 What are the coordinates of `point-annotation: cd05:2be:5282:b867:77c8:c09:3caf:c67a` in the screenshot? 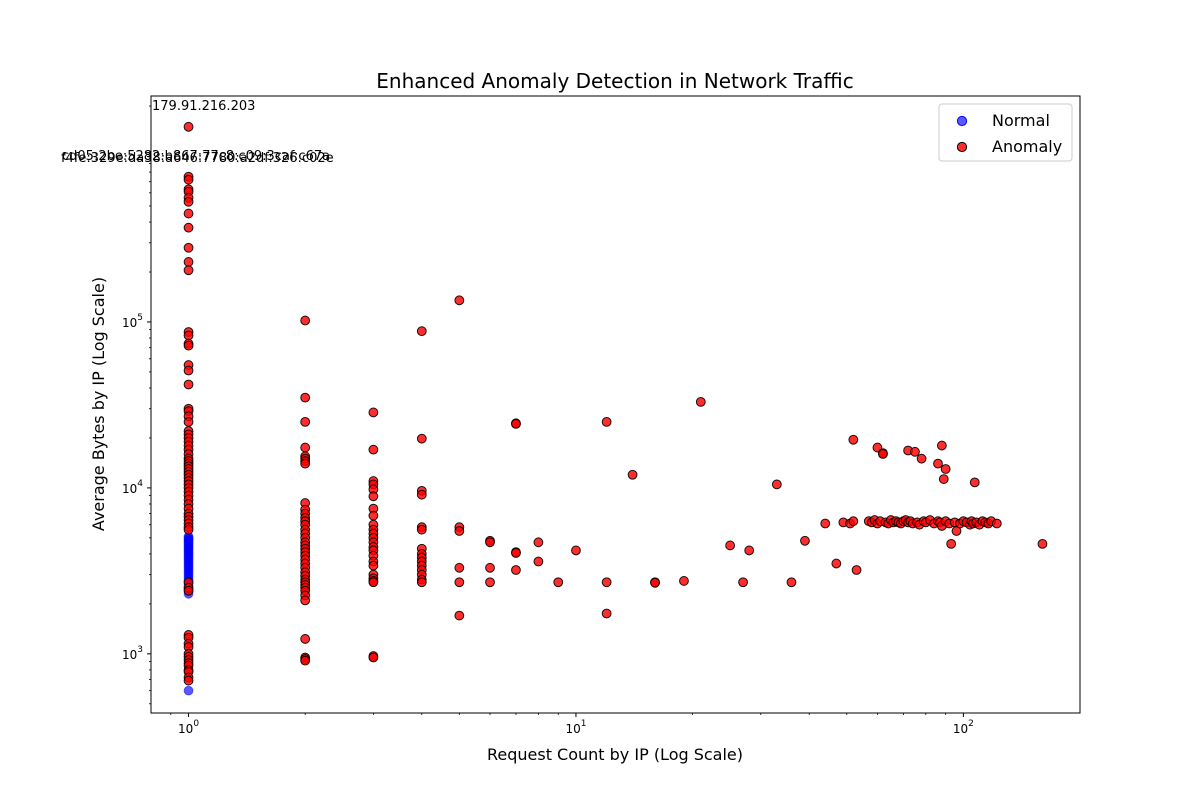 It's located at (196, 156).